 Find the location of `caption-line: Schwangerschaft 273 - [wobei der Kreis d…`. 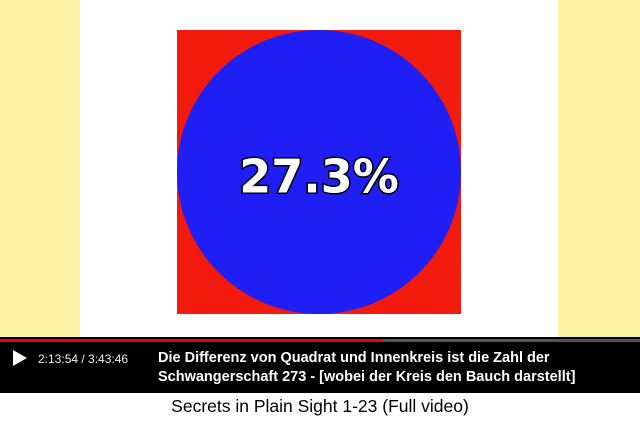

caption-line: Schwangerschaft 273 - [wobei der Kreis d… is located at coordinates (367, 377).